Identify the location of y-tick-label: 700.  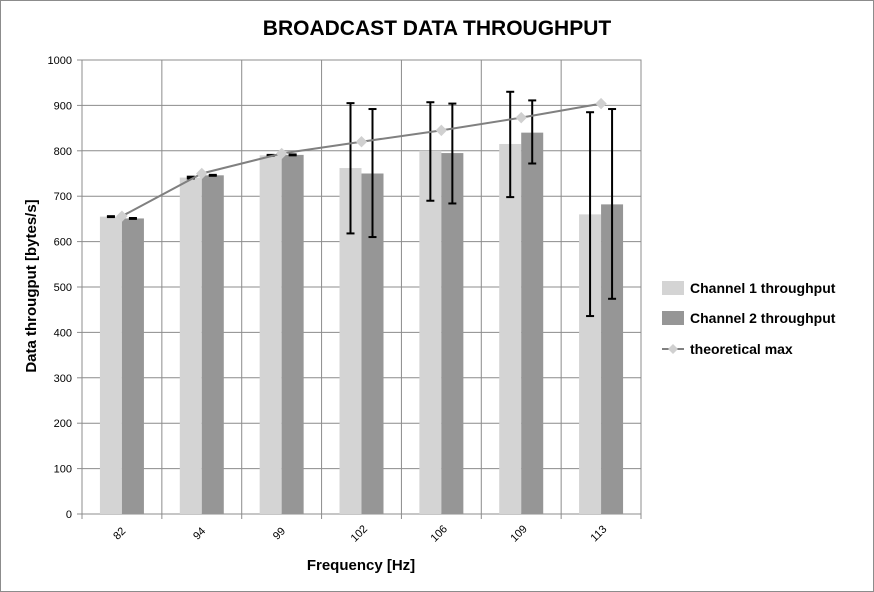
(63, 197).